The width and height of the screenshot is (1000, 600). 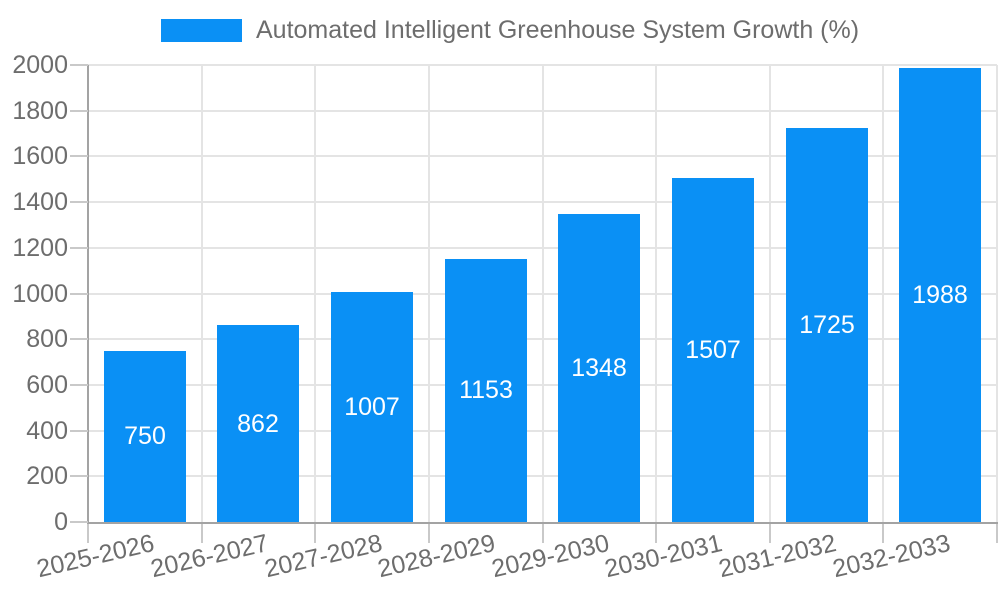 What do you see at coordinates (323, 556) in the screenshot?
I see `x-tick-label: 2027-2028` at bounding box center [323, 556].